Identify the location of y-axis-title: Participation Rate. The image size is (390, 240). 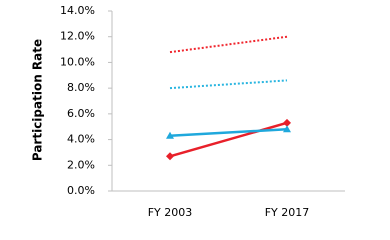
(38, 100).